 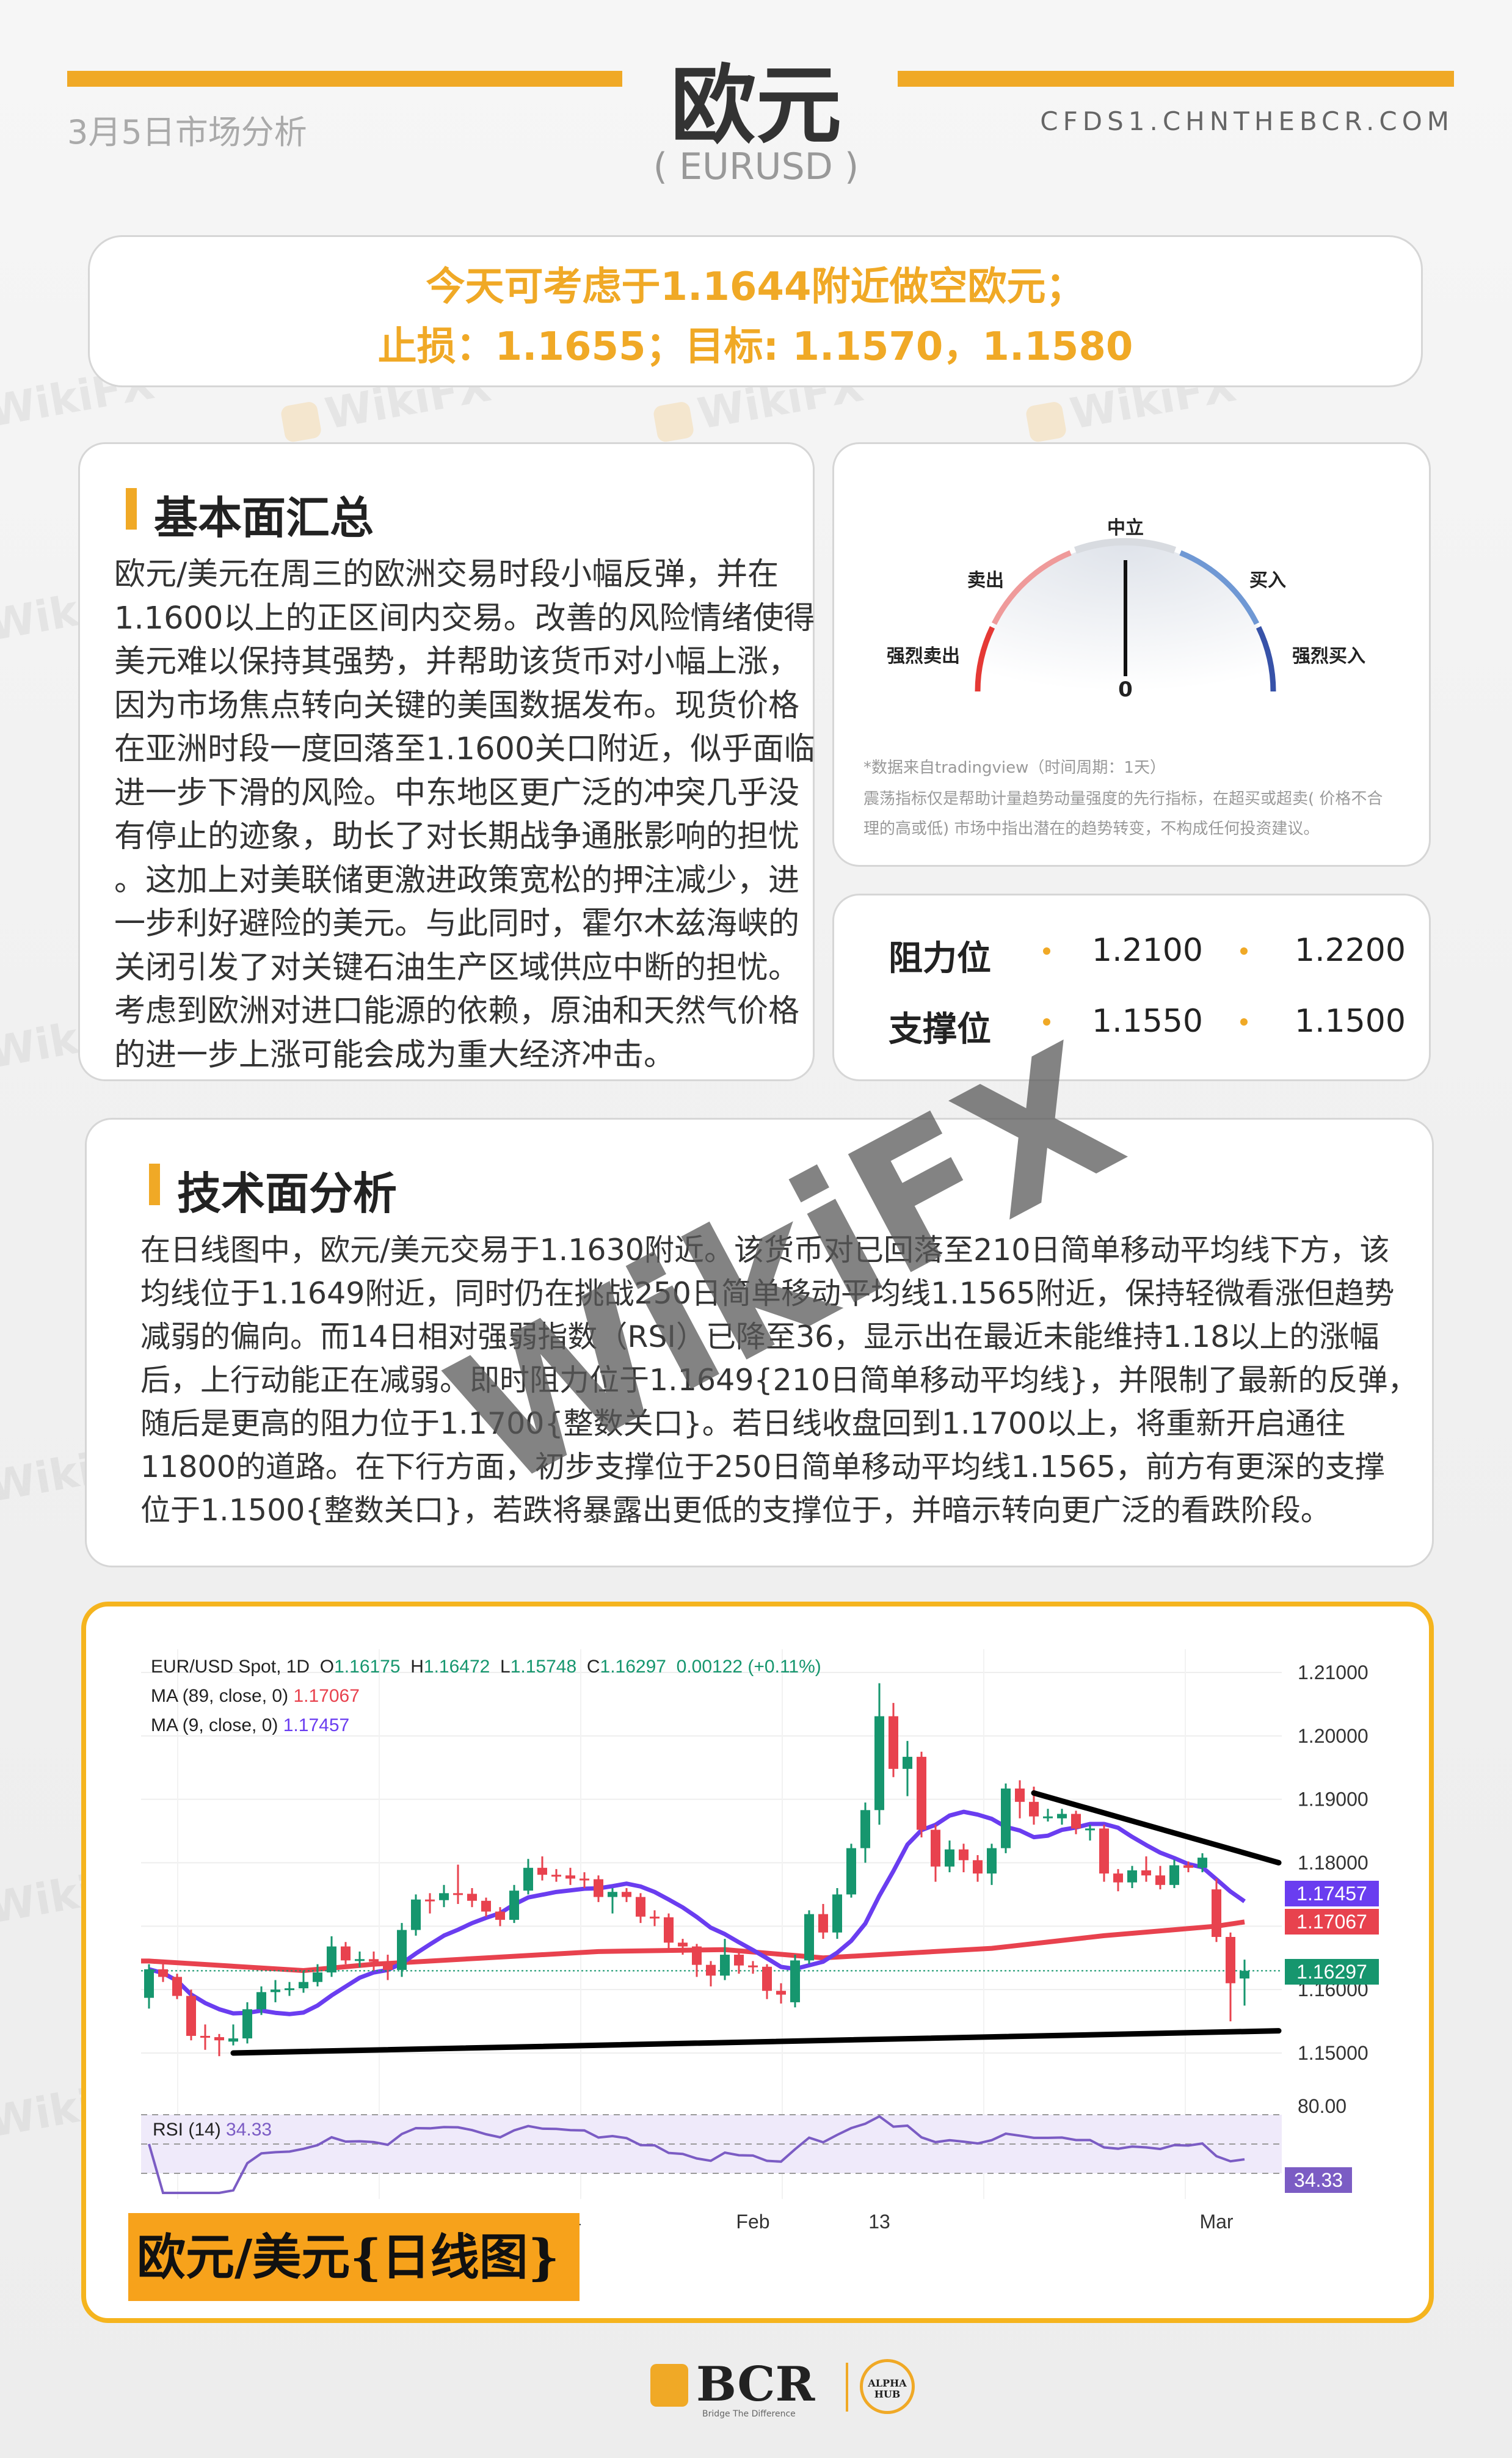 What do you see at coordinates (1329, 657) in the screenshot?
I see `gauge-label-strong-buy: 强烈买入` at bounding box center [1329, 657].